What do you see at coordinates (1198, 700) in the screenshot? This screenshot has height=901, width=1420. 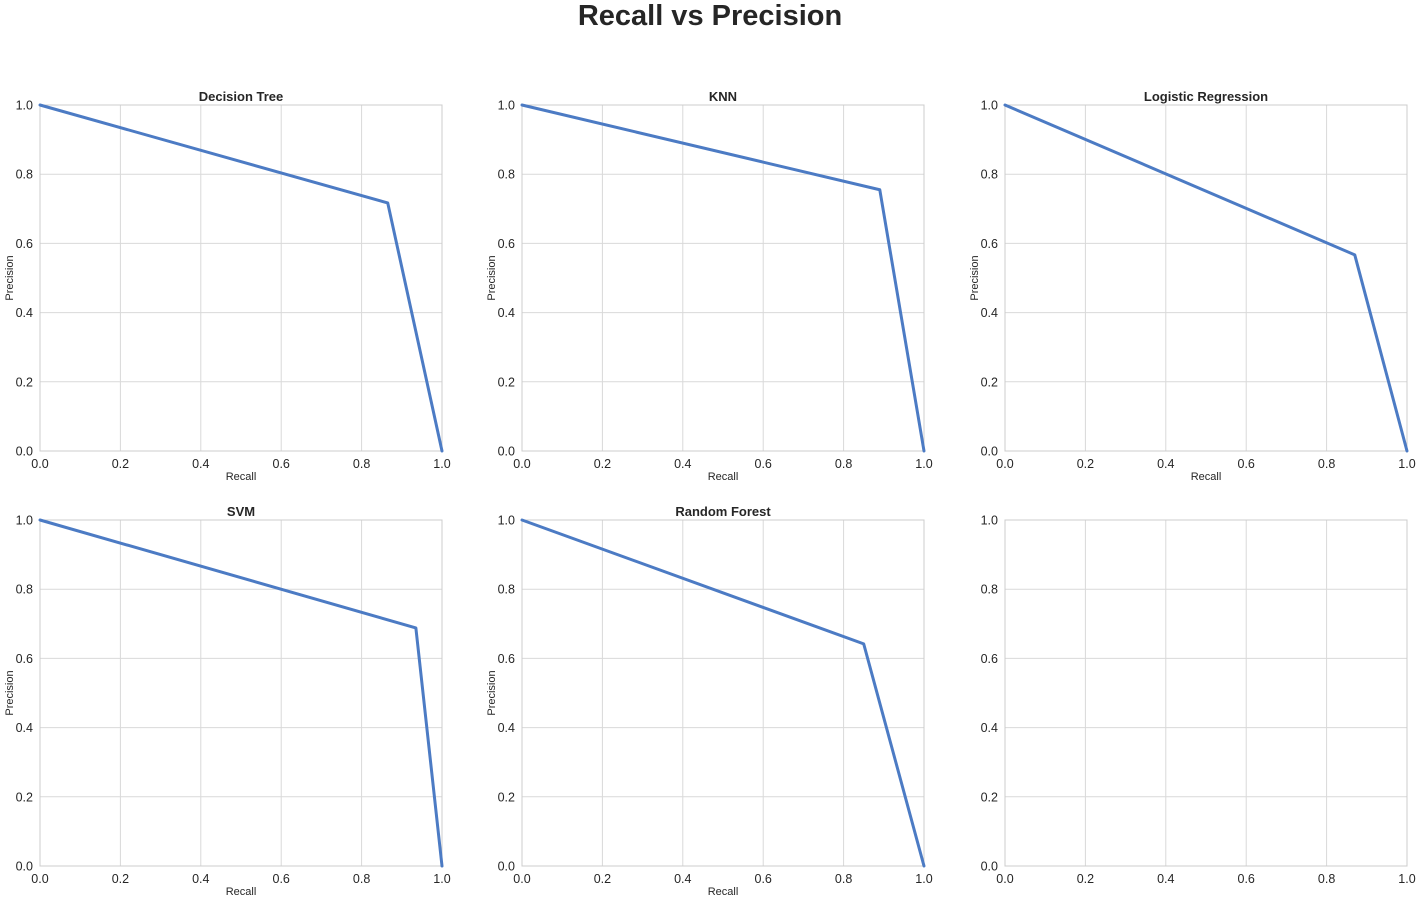 I see `subplot-6: 0.0 0.2 0.4 0.6 0.8 1.0 0.0 0.2 0.4 0.6 0.8 1.0` at bounding box center [1198, 700].